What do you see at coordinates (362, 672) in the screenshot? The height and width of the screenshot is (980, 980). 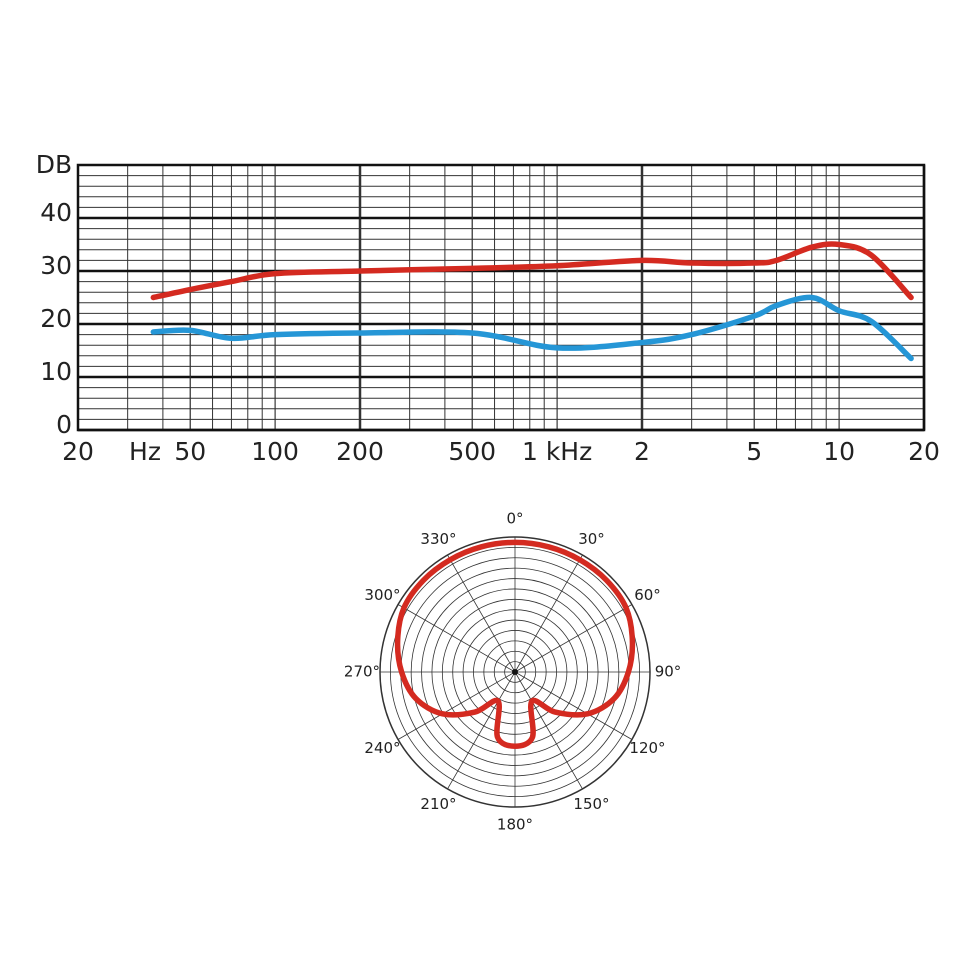 I see `angle-label: 270°` at bounding box center [362, 672].